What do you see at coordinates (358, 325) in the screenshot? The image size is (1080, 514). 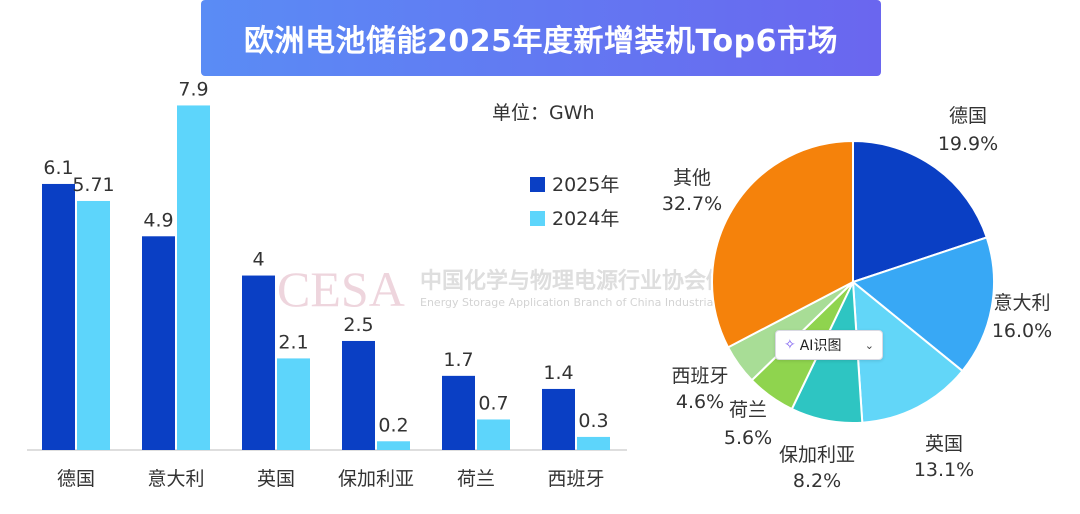 I see `bar-value-label: 2.5` at bounding box center [358, 325].